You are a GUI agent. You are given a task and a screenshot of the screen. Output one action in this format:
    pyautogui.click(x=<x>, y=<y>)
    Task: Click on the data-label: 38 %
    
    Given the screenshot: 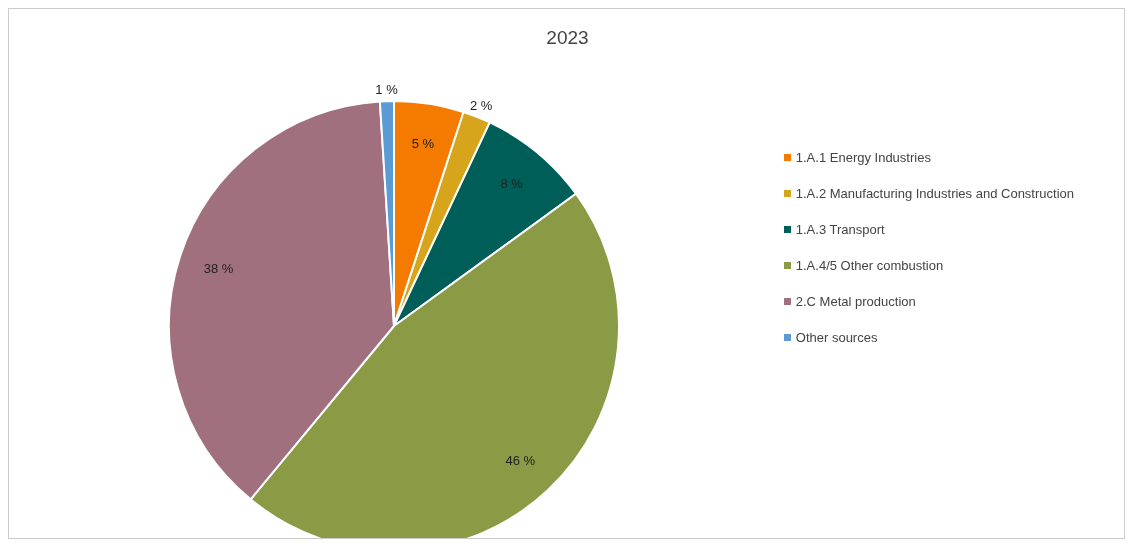 What is the action you would take?
    pyautogui.click(x=218, y=269)
    